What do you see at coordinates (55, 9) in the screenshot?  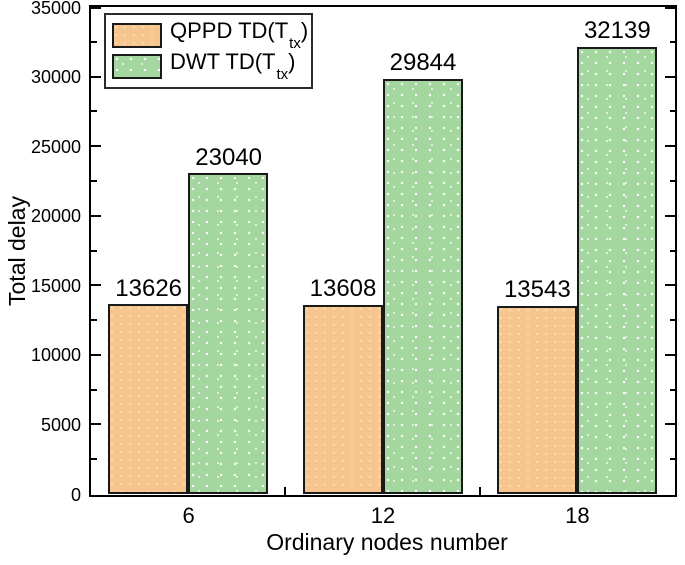 I see `y-tick-label: 35000` at bounding box center [55, 9].